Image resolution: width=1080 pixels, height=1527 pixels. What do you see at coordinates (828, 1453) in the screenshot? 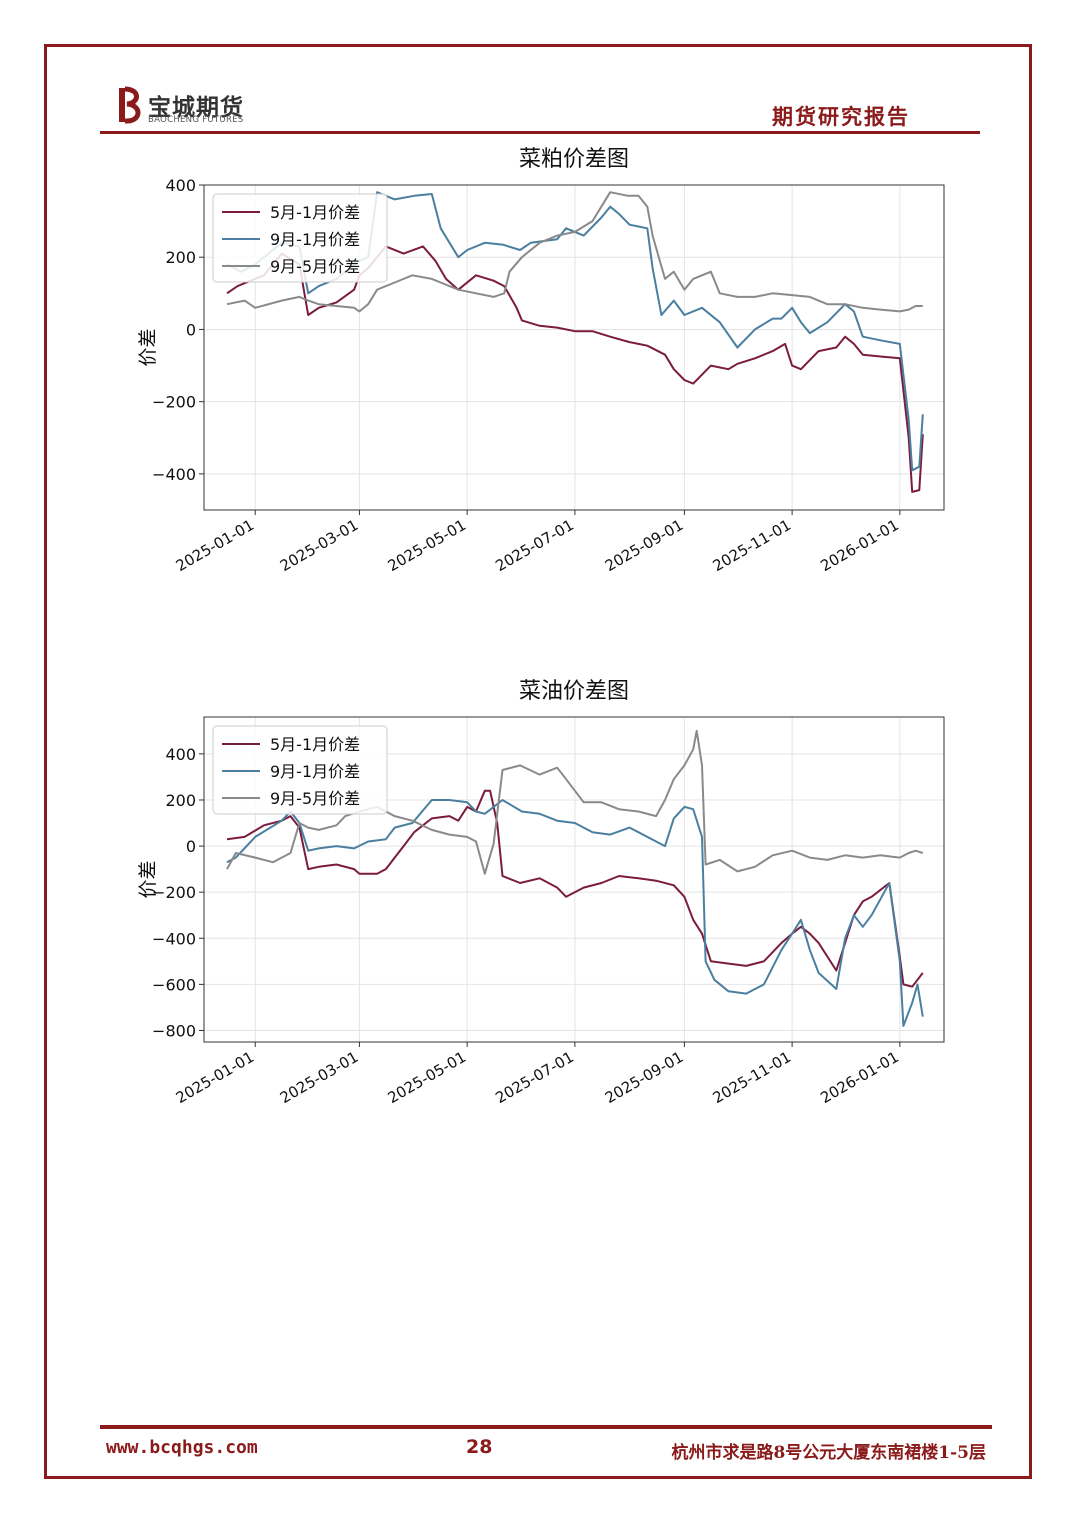
I see `footer-address: 杭州市求是路8号公元大厦东南裙楼1-5层` at bounding box center [828, 1453].